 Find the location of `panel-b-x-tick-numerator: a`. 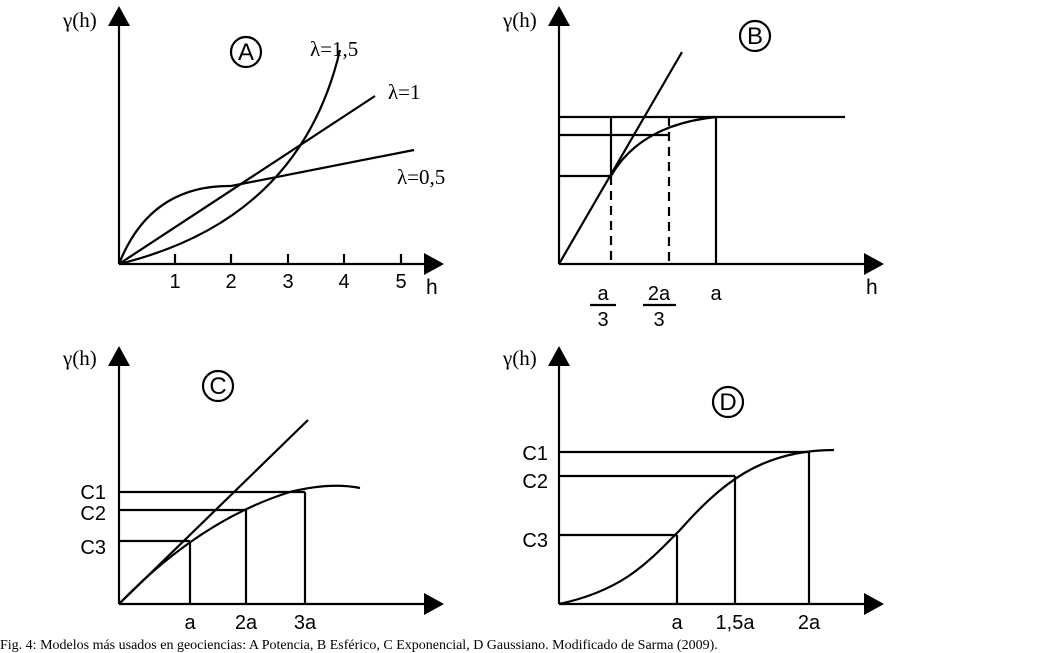

panel-b-x-tick-numerator: a is located at coordinates (603, 294).